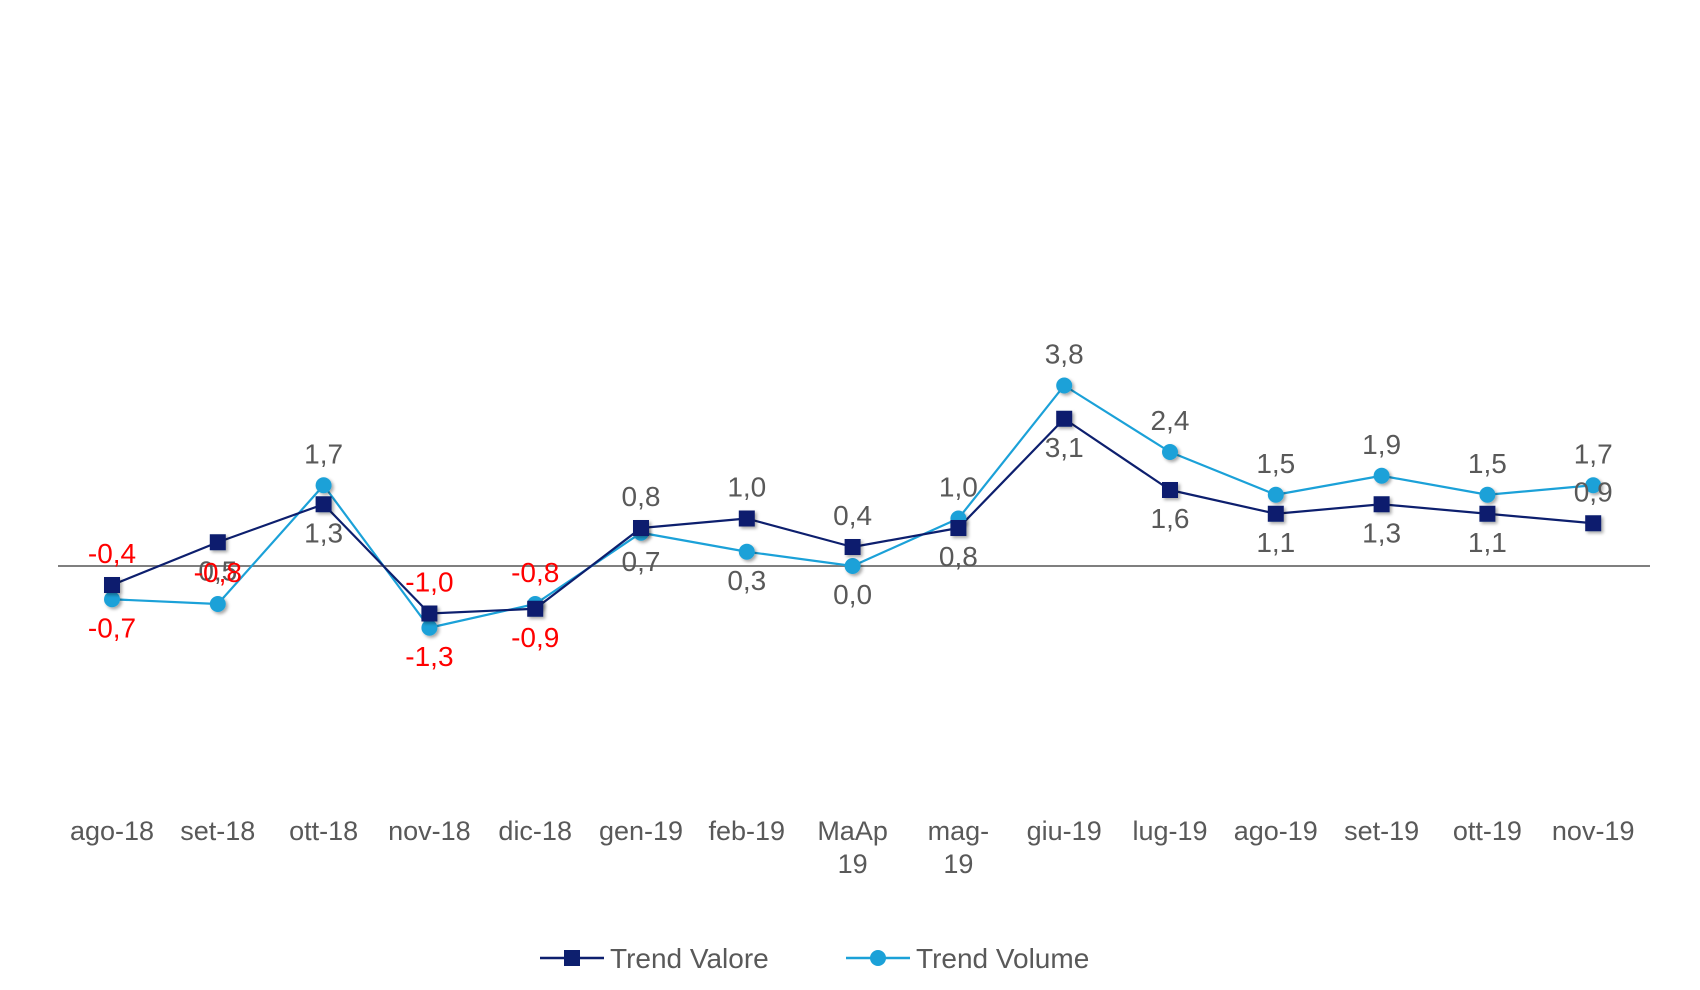 The image size is (1700, 990). What do you see at coordinates (112, 831) in the screenshot?
I see `x-tick-label: ago-18` at bounding box center [112, 831].